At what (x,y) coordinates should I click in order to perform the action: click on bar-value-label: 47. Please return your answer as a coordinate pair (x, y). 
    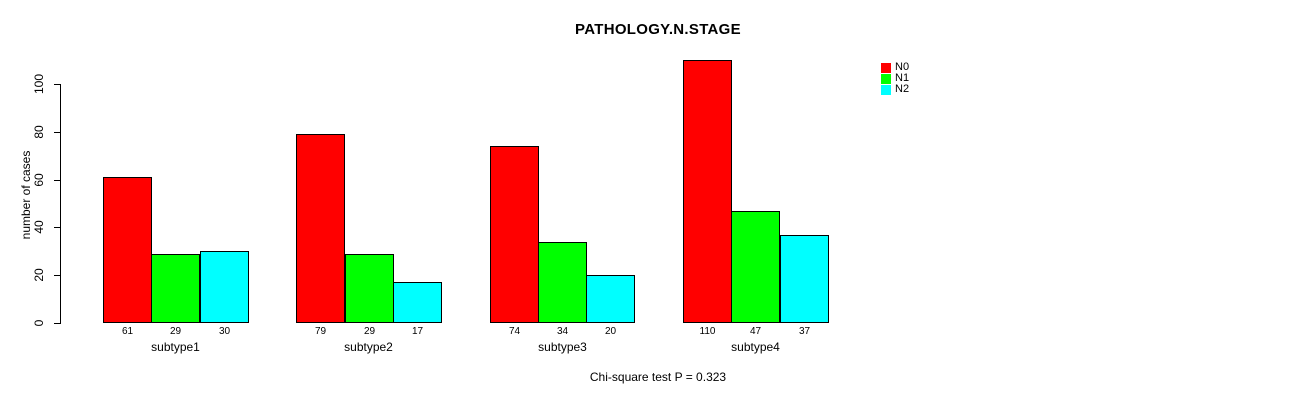
    Looking at the image, I should click on (755, 331).